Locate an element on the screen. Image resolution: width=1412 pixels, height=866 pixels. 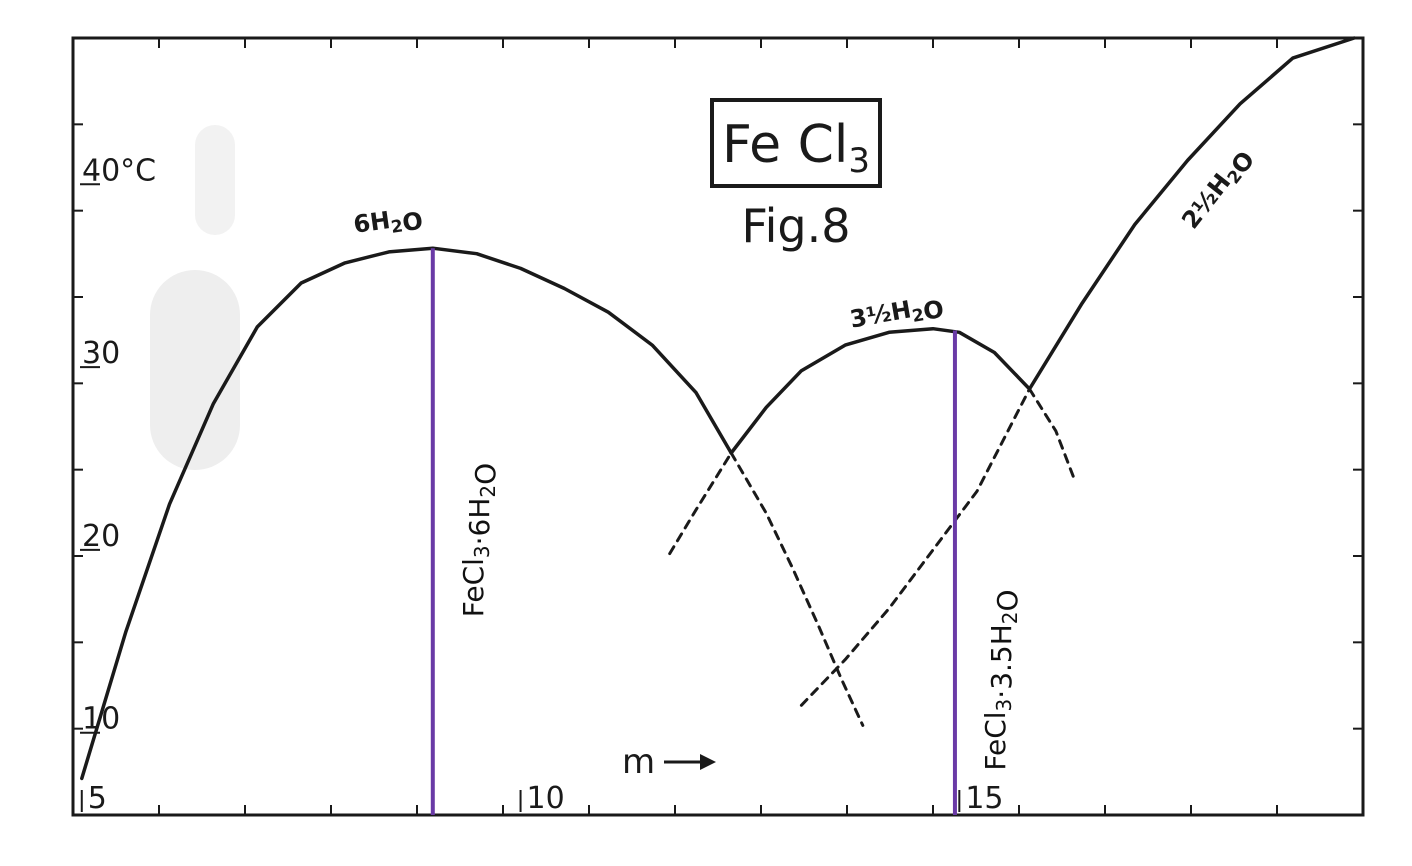
chart-title: Fe Cl3 is located at coordinates (796, 143).